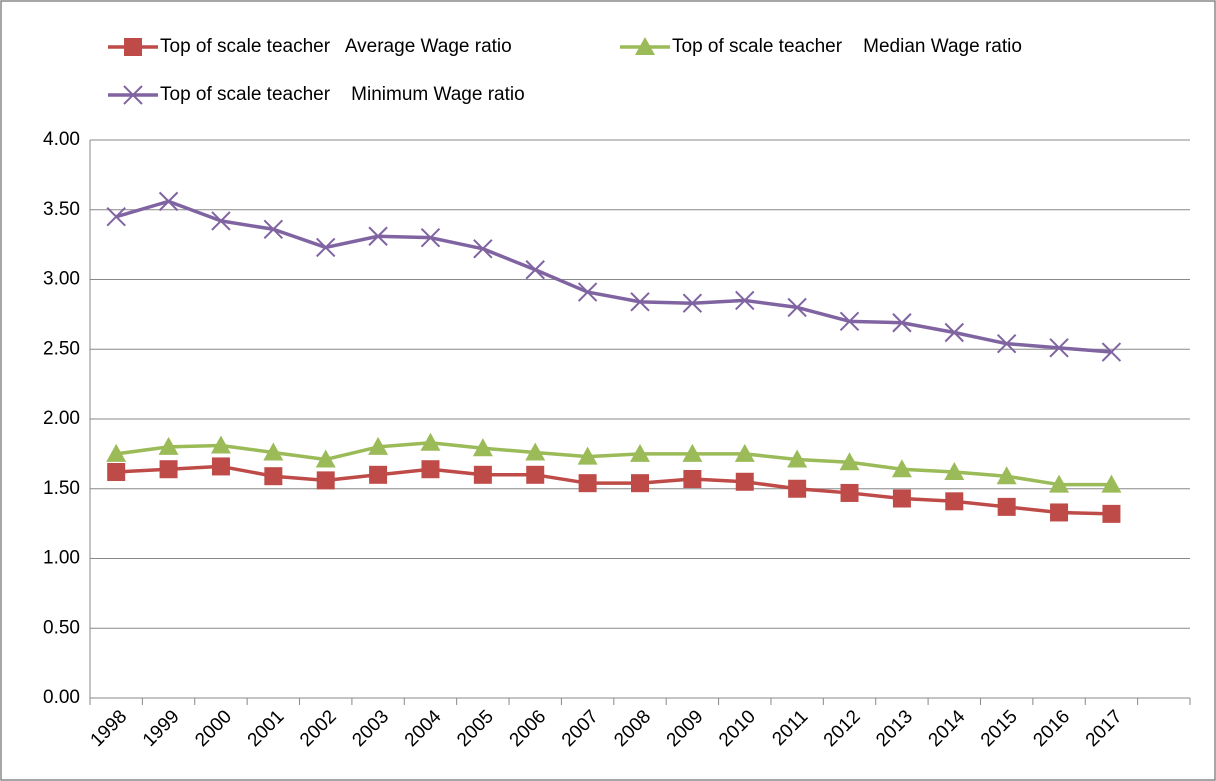 This screenshot has height=781, width=1216. I want to click on y-tick-label: 3.50, so click(61, 209).